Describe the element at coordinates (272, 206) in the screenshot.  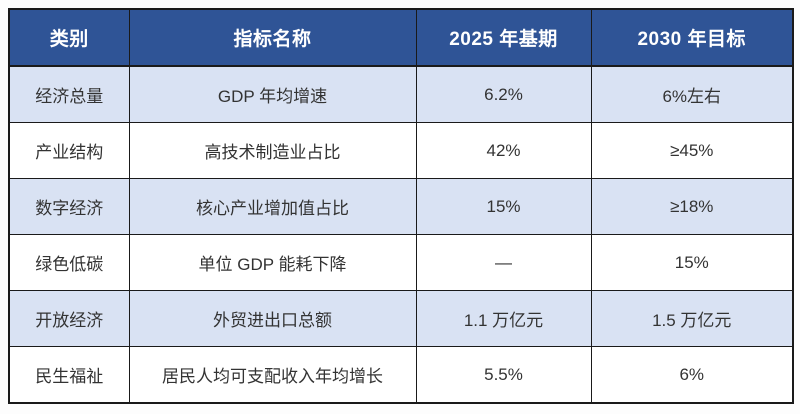
I see `indicator-cell: 核心产业增加值占比` at that location.